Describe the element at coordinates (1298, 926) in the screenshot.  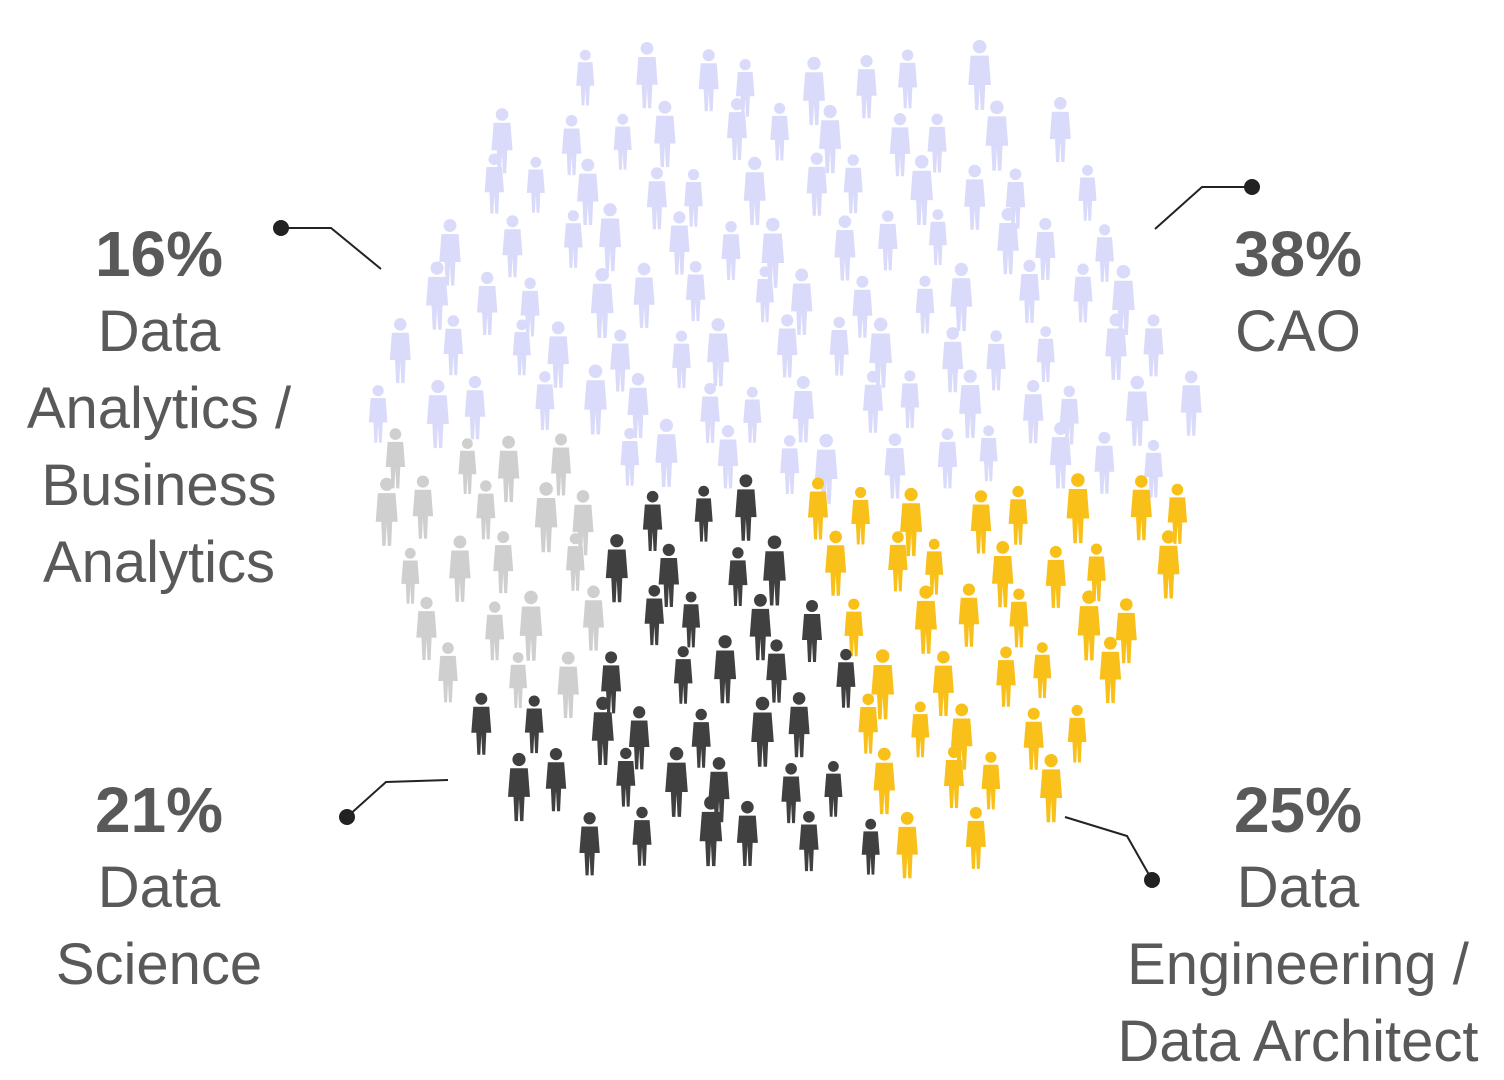
I see `segment-label-data-engineering: 25% Data Engineering / Data Architect` at that location.